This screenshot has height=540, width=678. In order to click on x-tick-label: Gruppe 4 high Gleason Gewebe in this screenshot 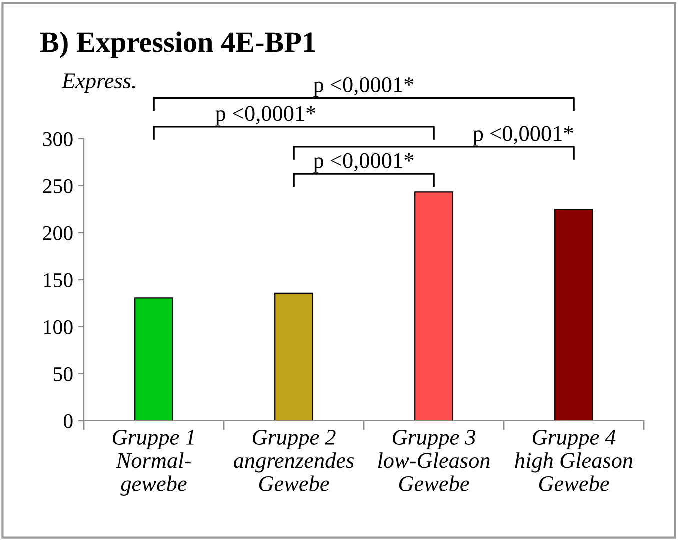, I will do `click(574, 461)`.